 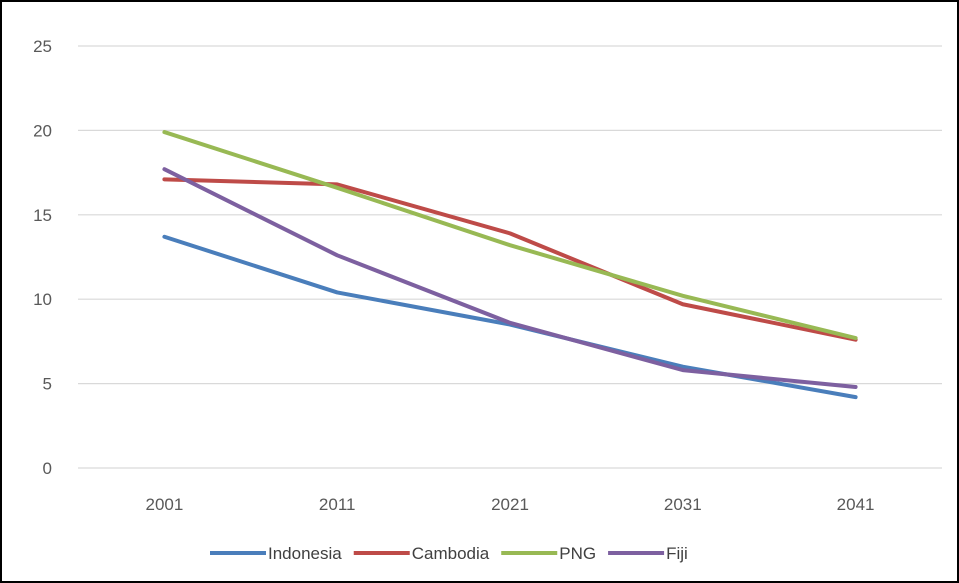 I want to click on legend-item-indonesia: Indonesia, so click(x=276, y=553).